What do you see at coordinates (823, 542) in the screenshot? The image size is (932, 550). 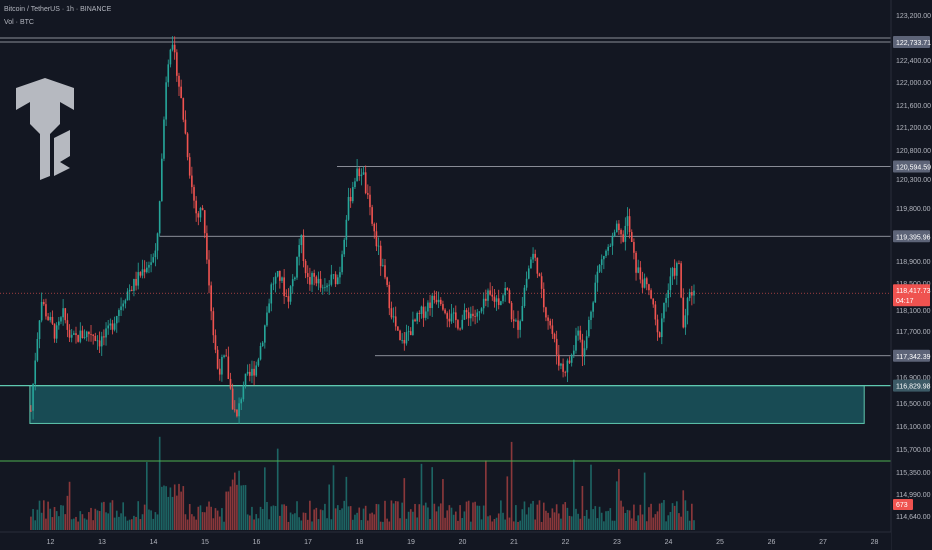 I see `time-tick-label: 27` at bounding box center [823, 542].